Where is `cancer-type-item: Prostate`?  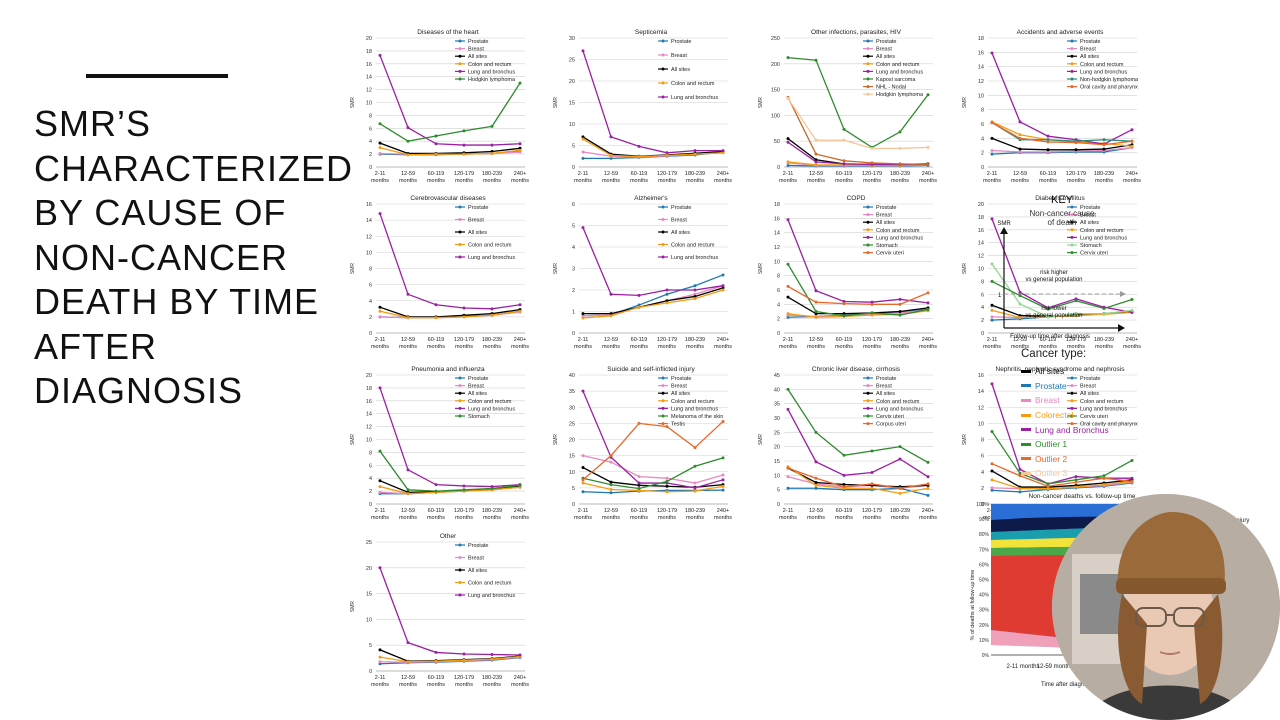 cancer-type-item: Prostate is located at coordinates (1065, 386).